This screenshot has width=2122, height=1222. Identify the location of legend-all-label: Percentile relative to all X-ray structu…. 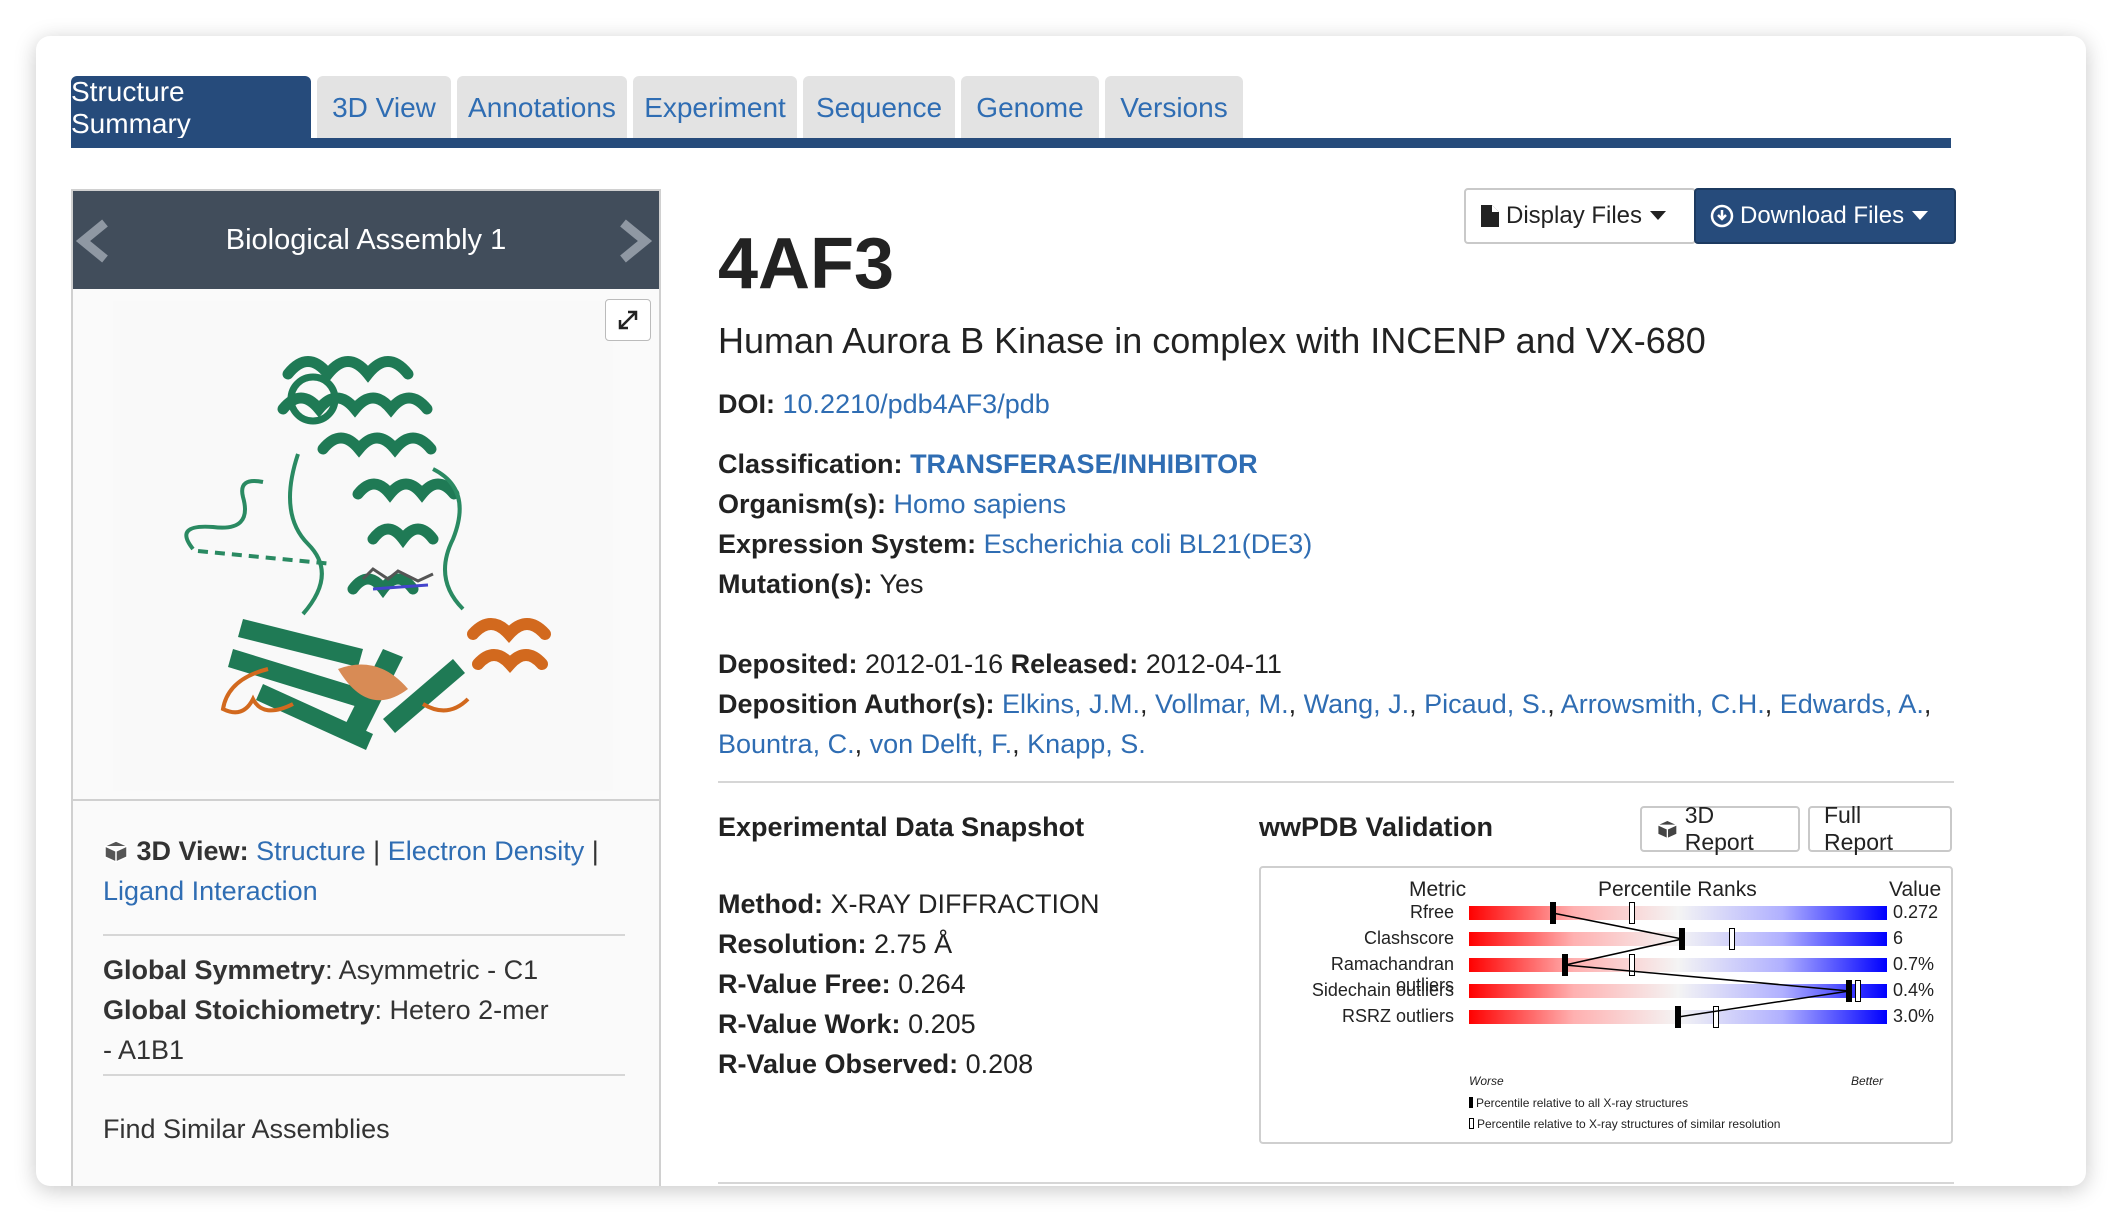
(1582, 1103).